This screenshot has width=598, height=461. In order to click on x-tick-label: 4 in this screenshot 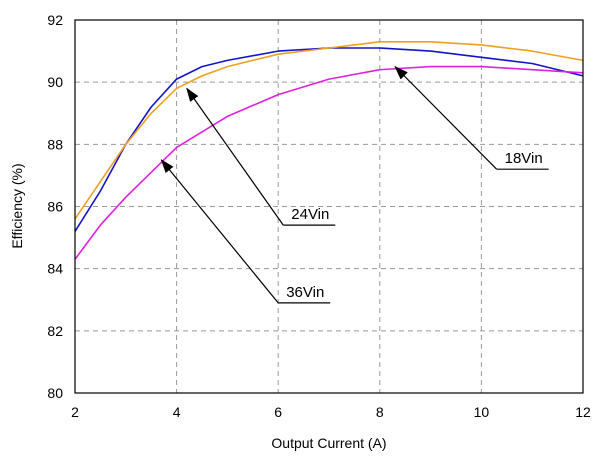, I will do `click(177, 412)`.